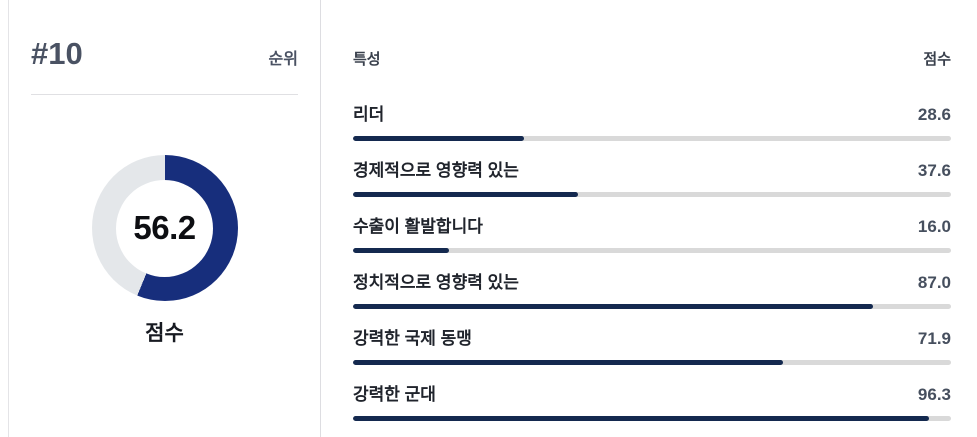 The height and width of the screenshot is (437, 977). What do you see at coordinates (283, 59) in the screenshot?
I see `rank-label: 순위` at bounding box center [283, 59].